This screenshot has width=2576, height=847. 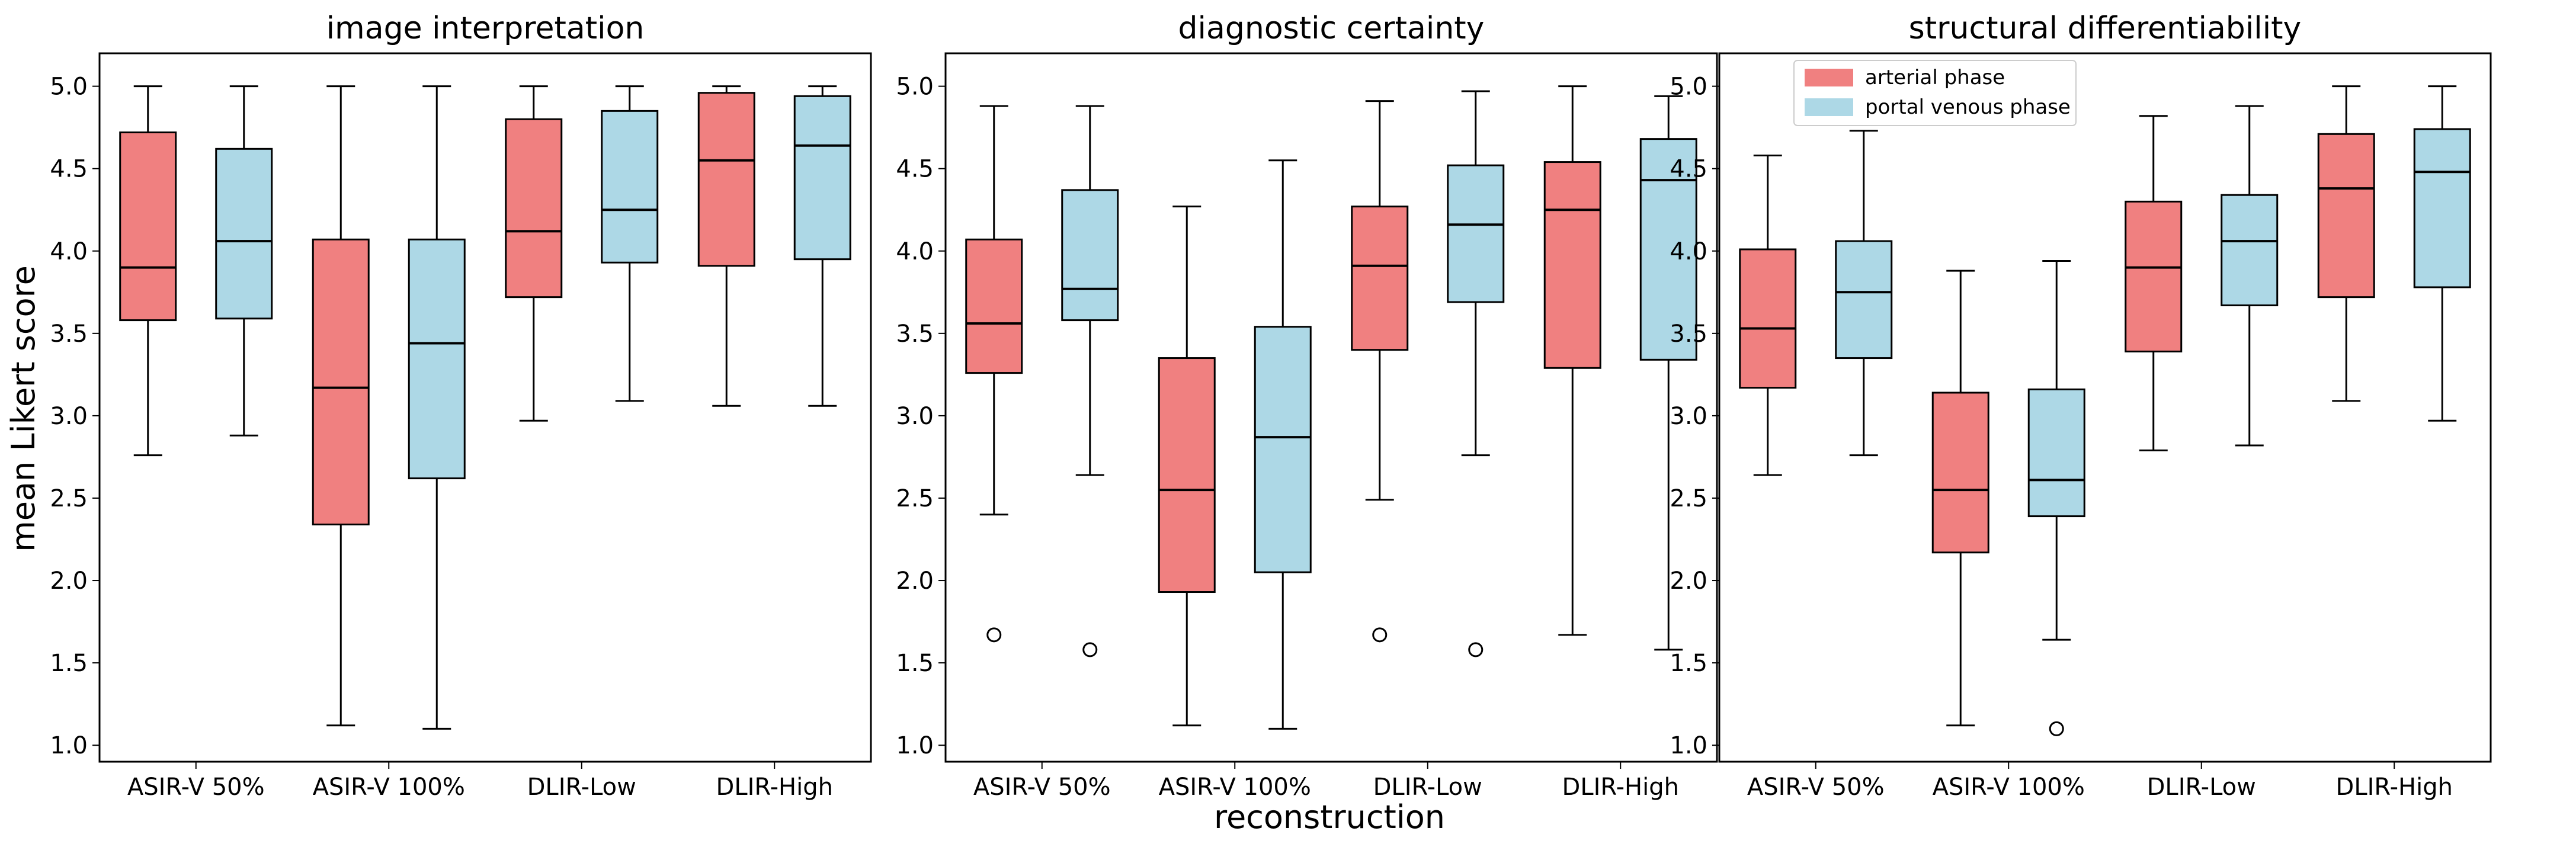 What do you see at coordinates (1829, 77) in the screenshot?
I see `legend-swatch-arterial` at bounding box center [1829, 77].